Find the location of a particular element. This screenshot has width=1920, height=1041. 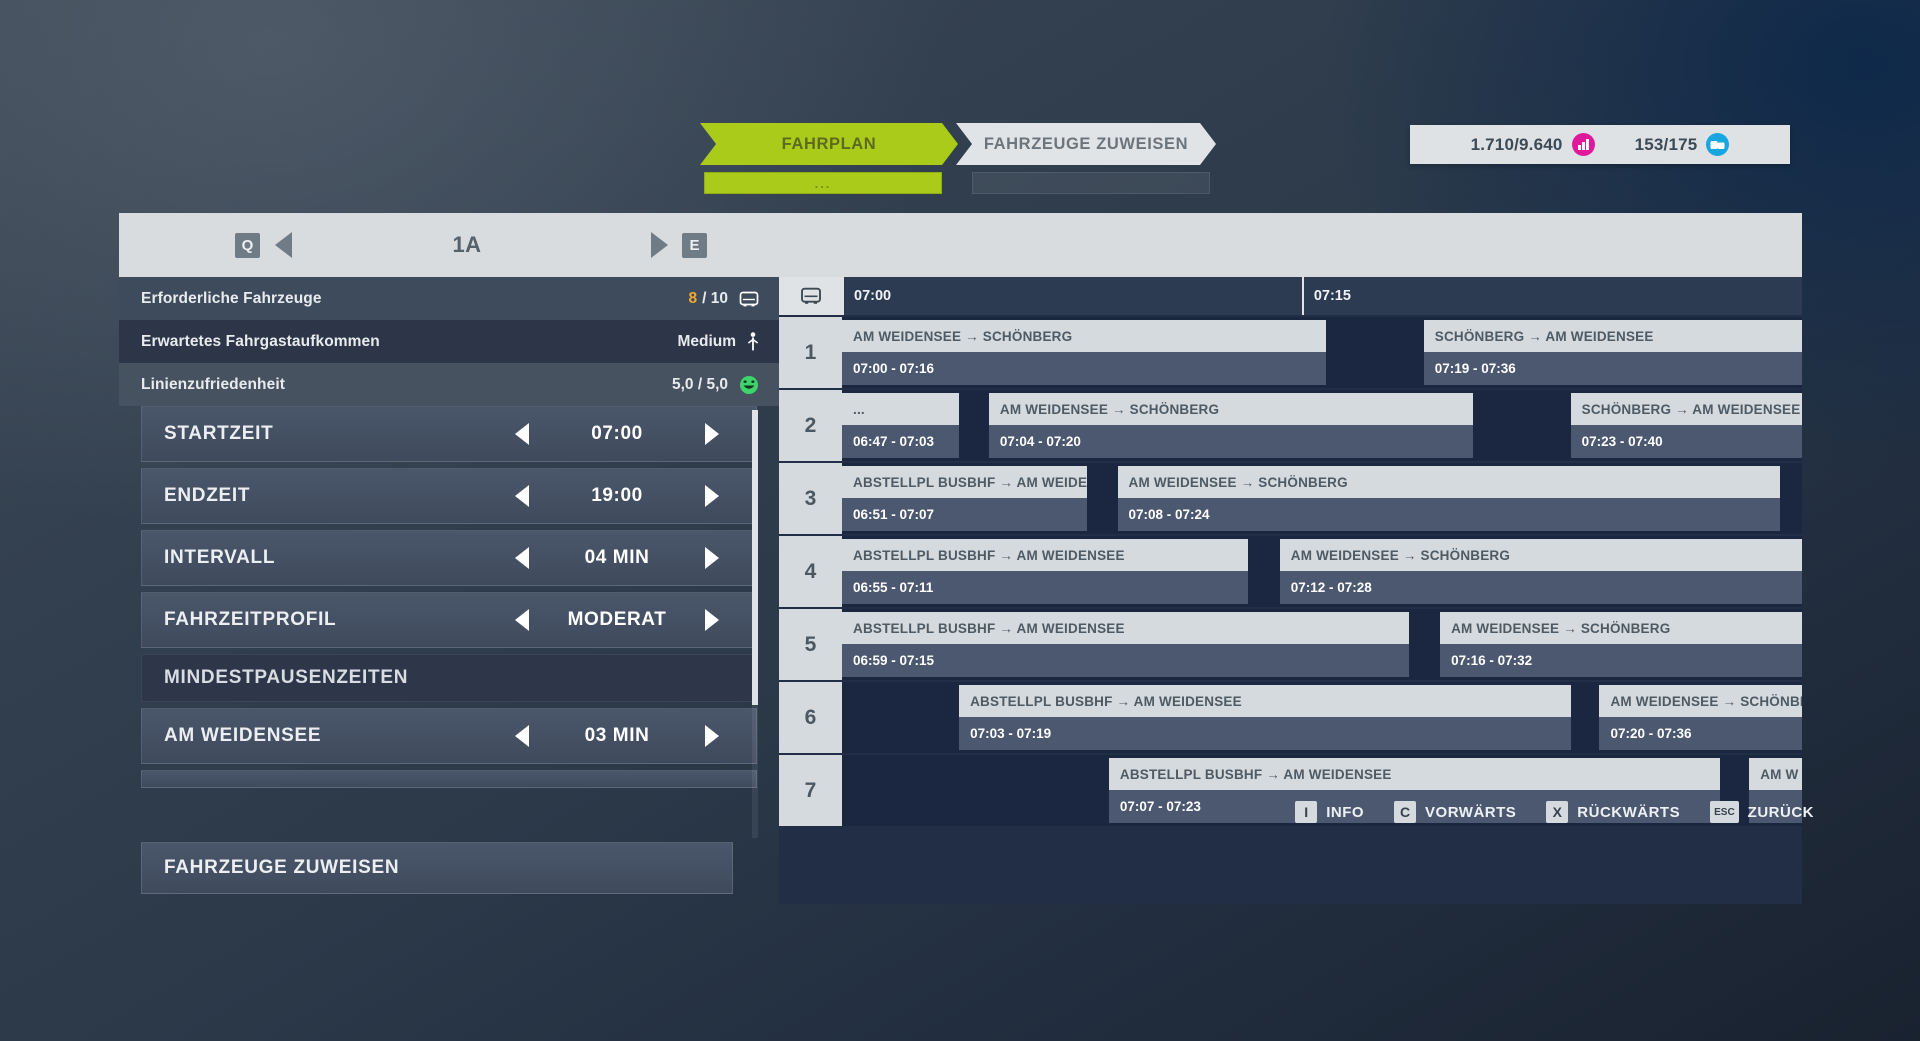

settings-scrollbar-thumb is located at coordinates (755, 557).